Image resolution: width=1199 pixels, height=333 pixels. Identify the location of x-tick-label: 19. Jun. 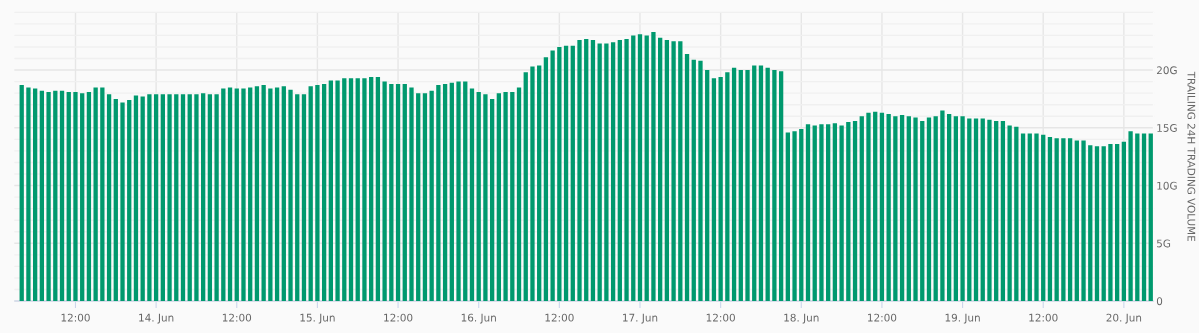
(962, 318).